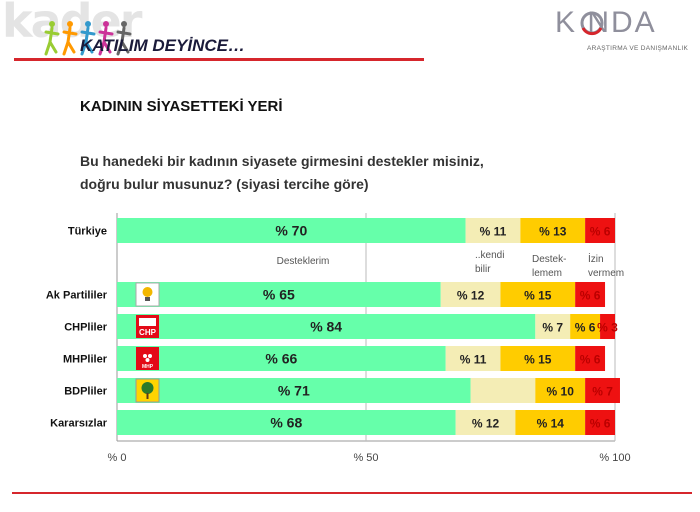 Image resolution: width=700 pixels, height=512 pixels. I want to click on konda-tagline: ARAŞTIRMA VE DANIŞMANLIK, so click(638, 48).